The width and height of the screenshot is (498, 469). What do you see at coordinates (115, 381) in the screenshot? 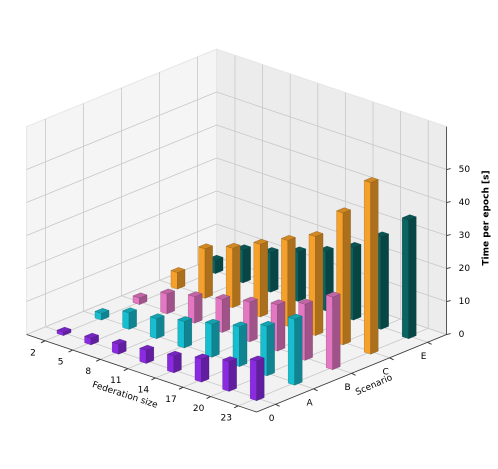
I see `x-tick-label: 11` at bounding box center [115, 381].